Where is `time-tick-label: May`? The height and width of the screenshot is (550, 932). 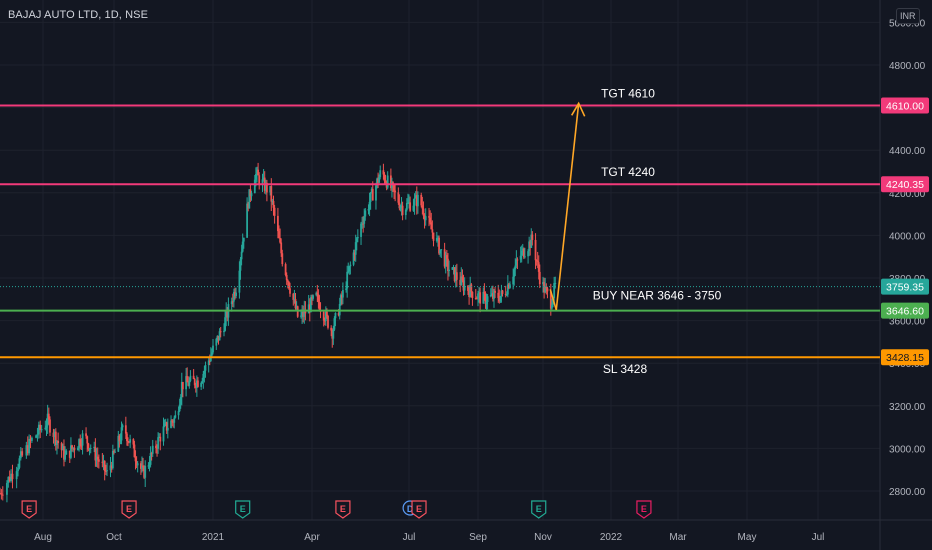 time-tick-label: May is located at coordinates (747, 537).